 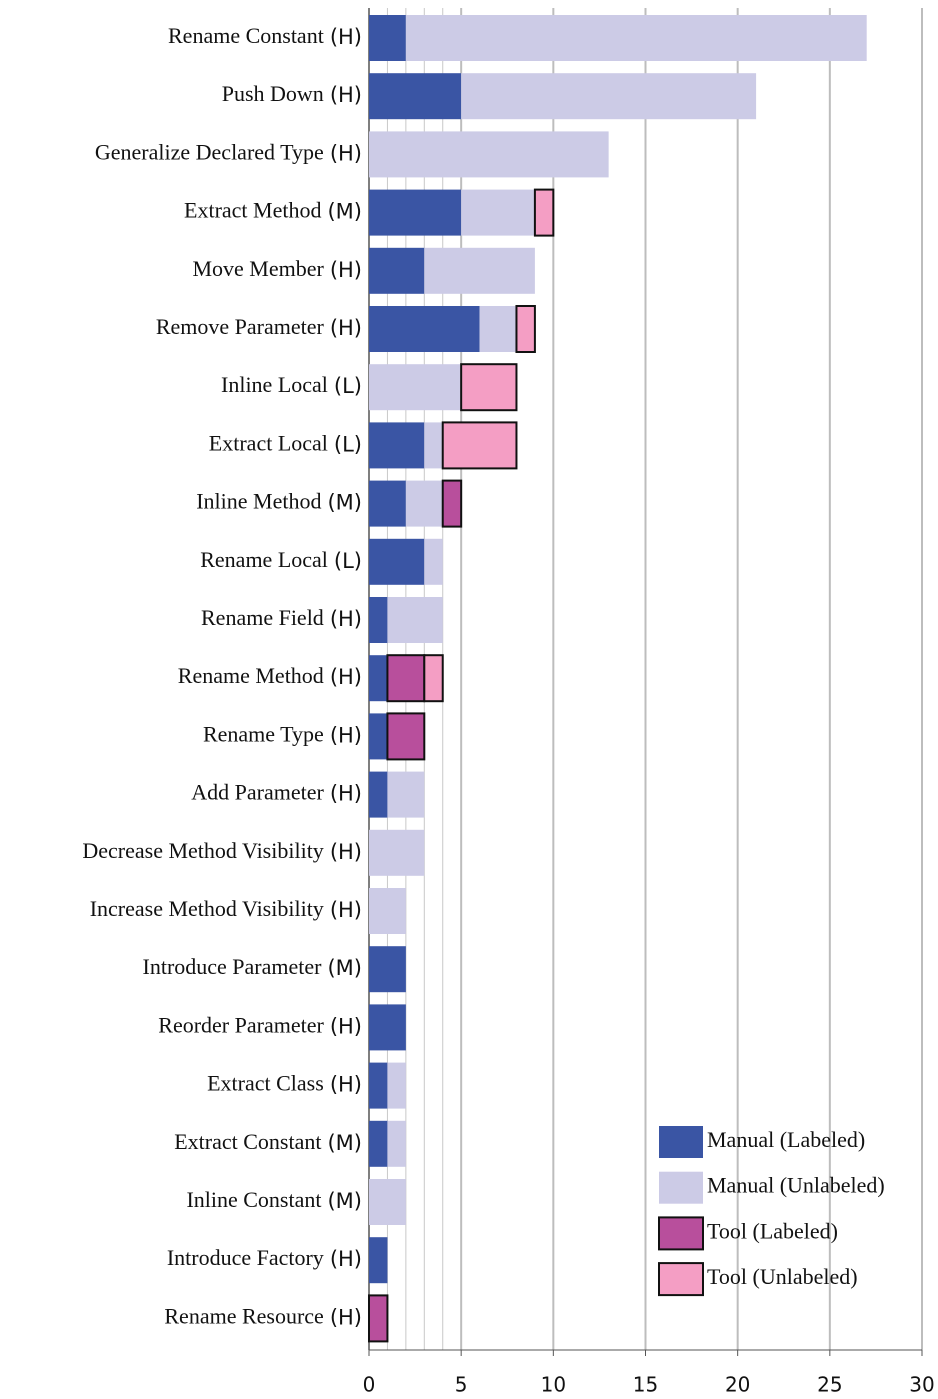 I want to click on category-name: Reorder Parameter, so click(x=241, y=1024).